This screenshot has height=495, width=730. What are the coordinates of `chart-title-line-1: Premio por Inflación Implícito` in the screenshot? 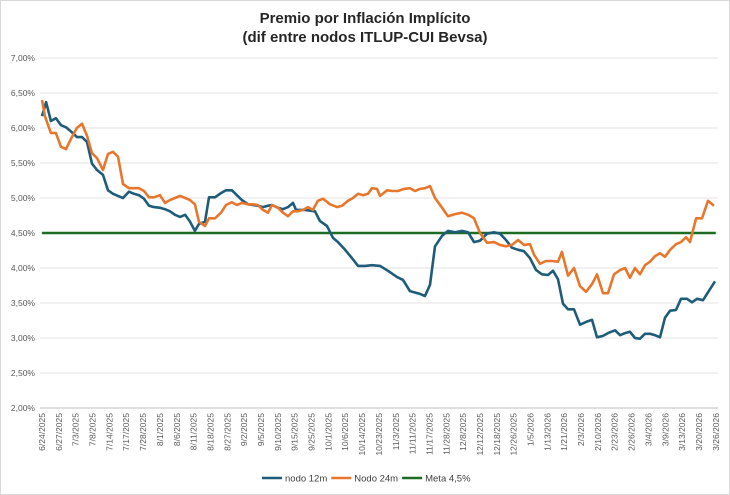 It's located at (365, 18).